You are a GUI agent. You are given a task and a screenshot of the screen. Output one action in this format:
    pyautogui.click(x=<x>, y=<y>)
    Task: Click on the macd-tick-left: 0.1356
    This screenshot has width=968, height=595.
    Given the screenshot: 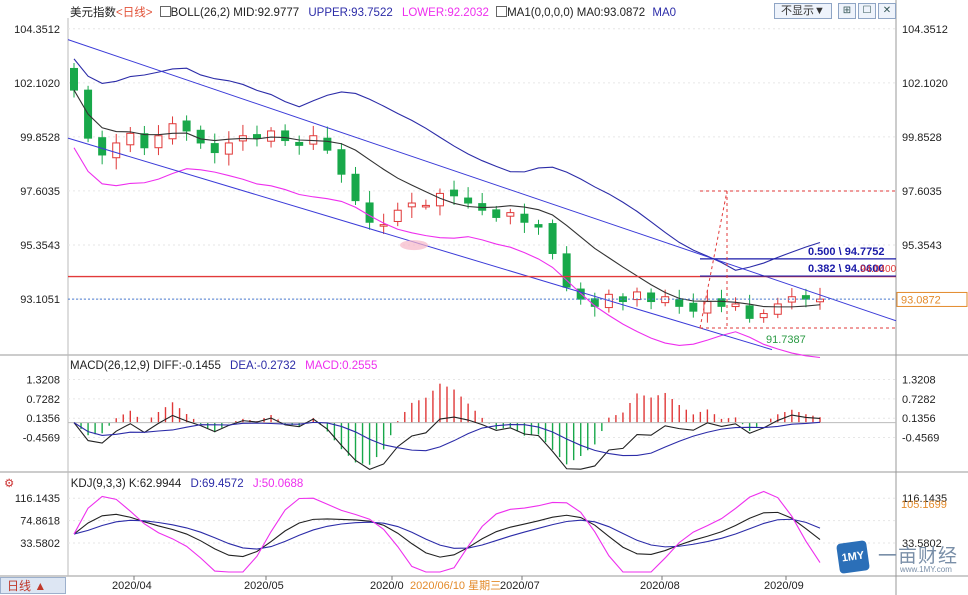 What is the action you would take?
    pyautogui.click(x=43, y=419)
    